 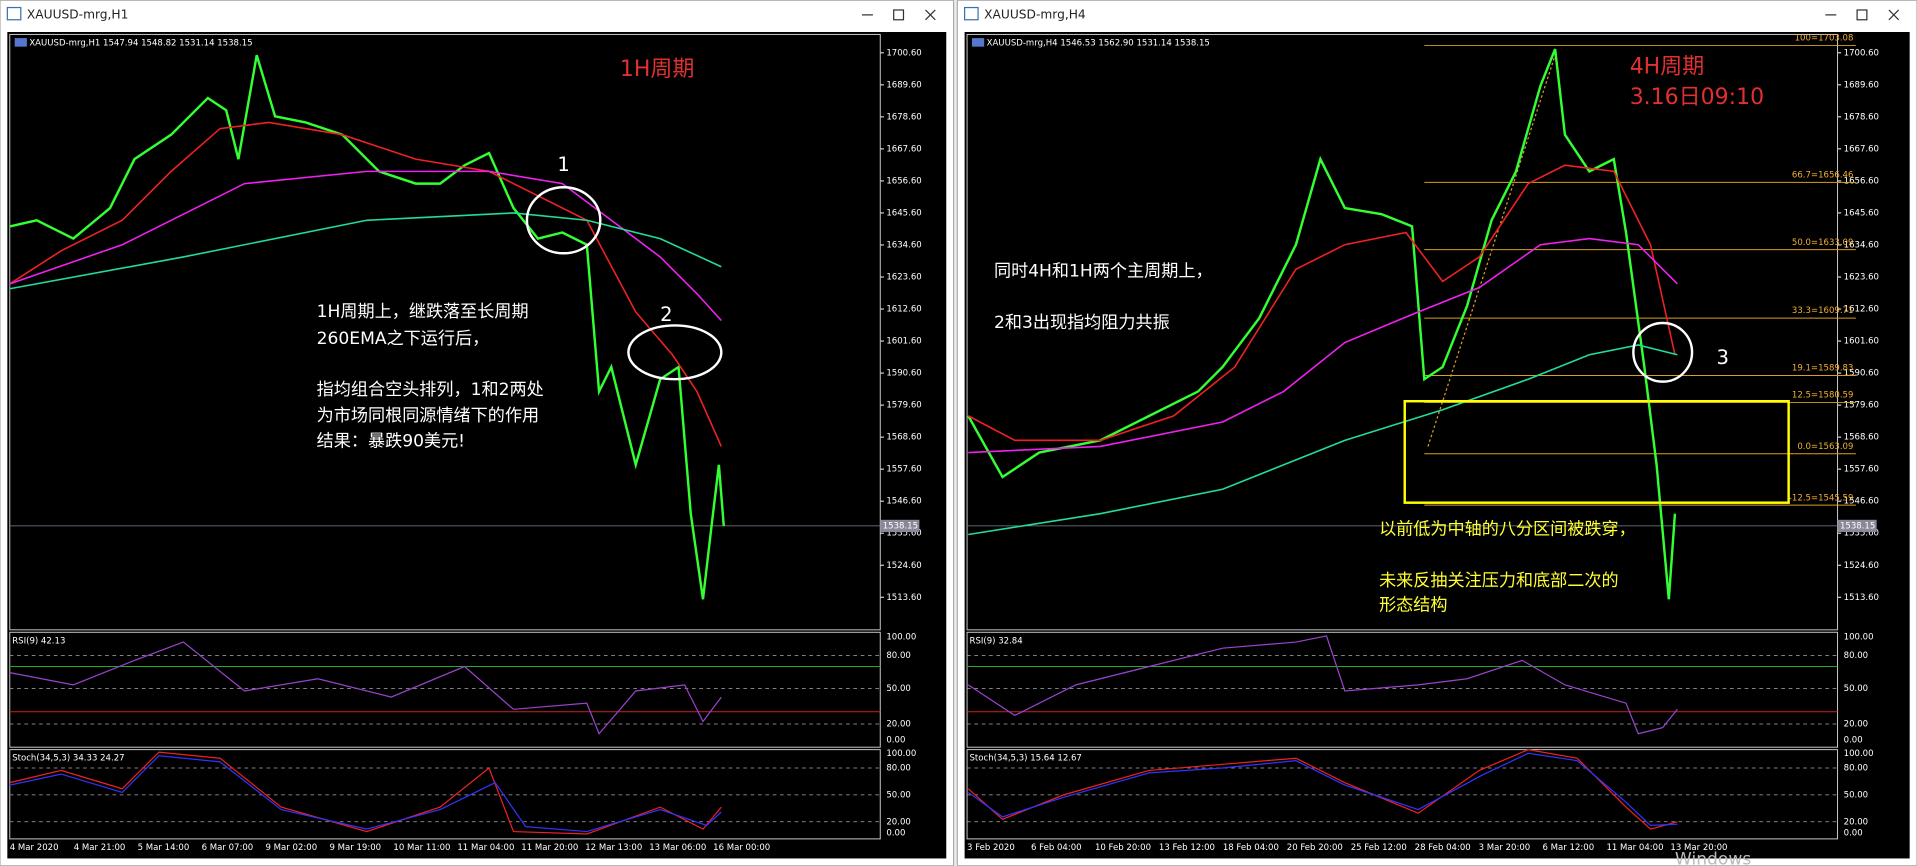 What do you see at coordinates (996, 641) in the screenshot?
I see `rsi-header: RSI(9) 32.84` at bounding box center [996, 641].